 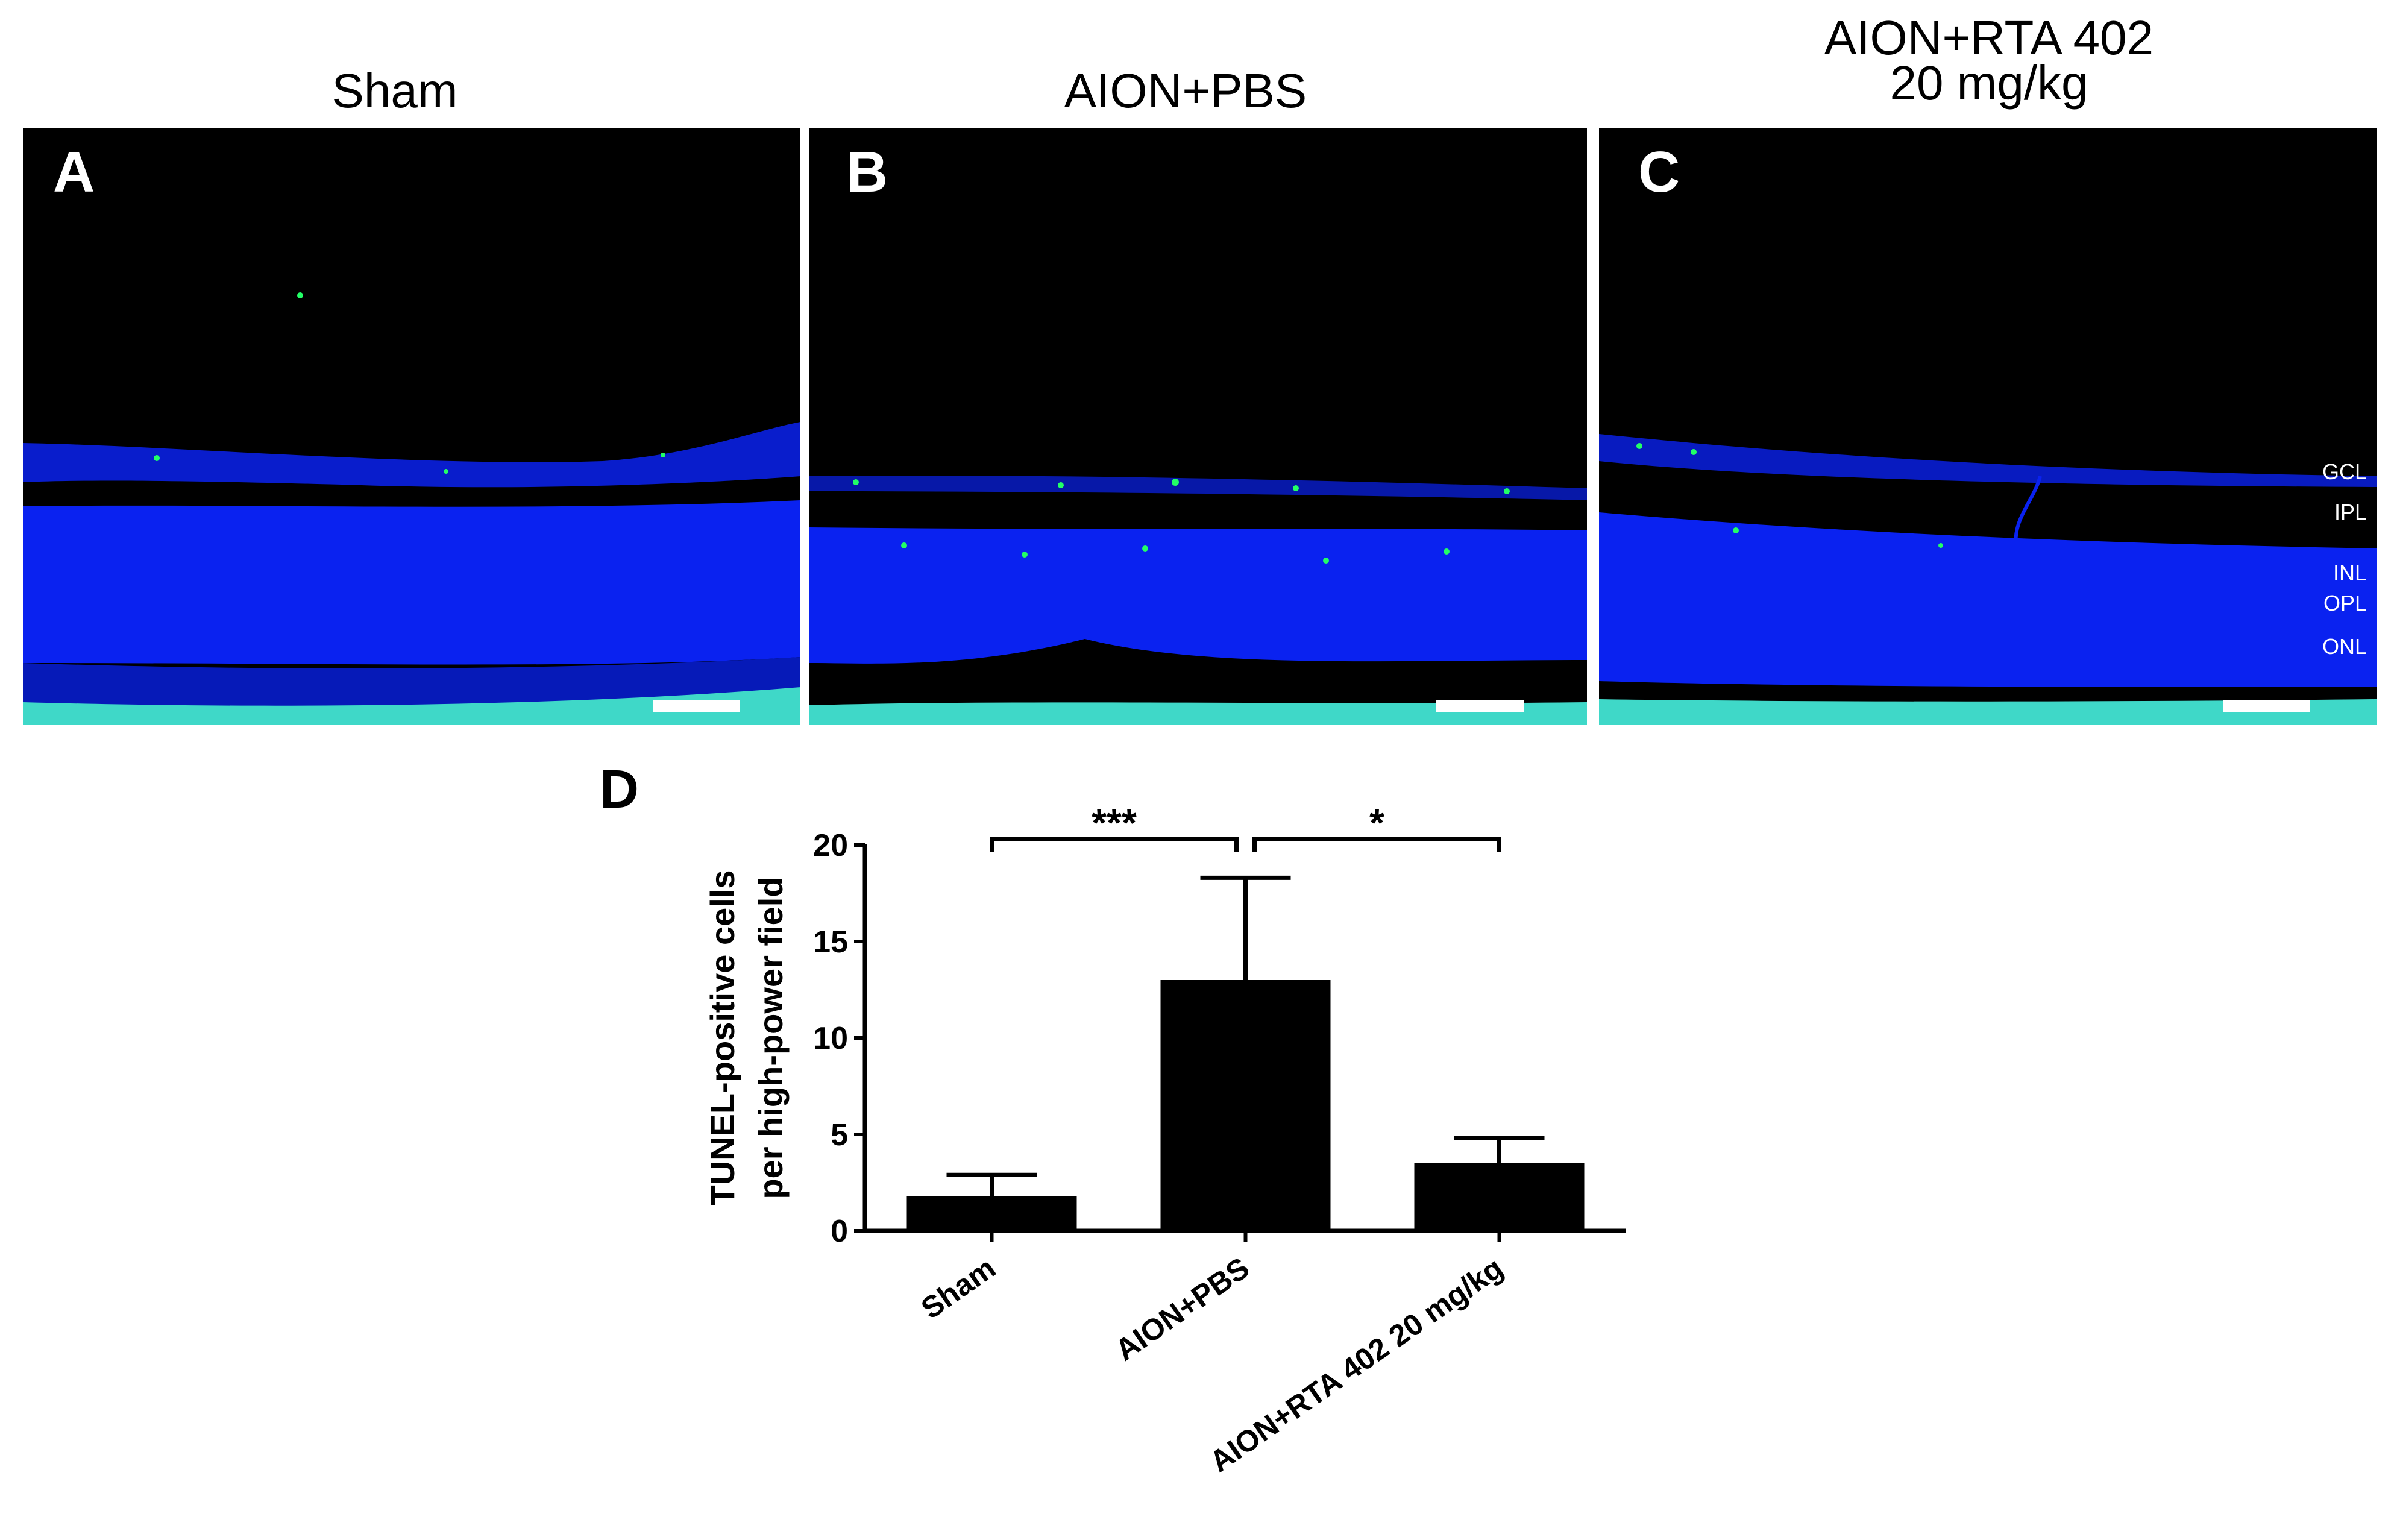 I want to click on significance-label: *, so click(x=1376, y=822).